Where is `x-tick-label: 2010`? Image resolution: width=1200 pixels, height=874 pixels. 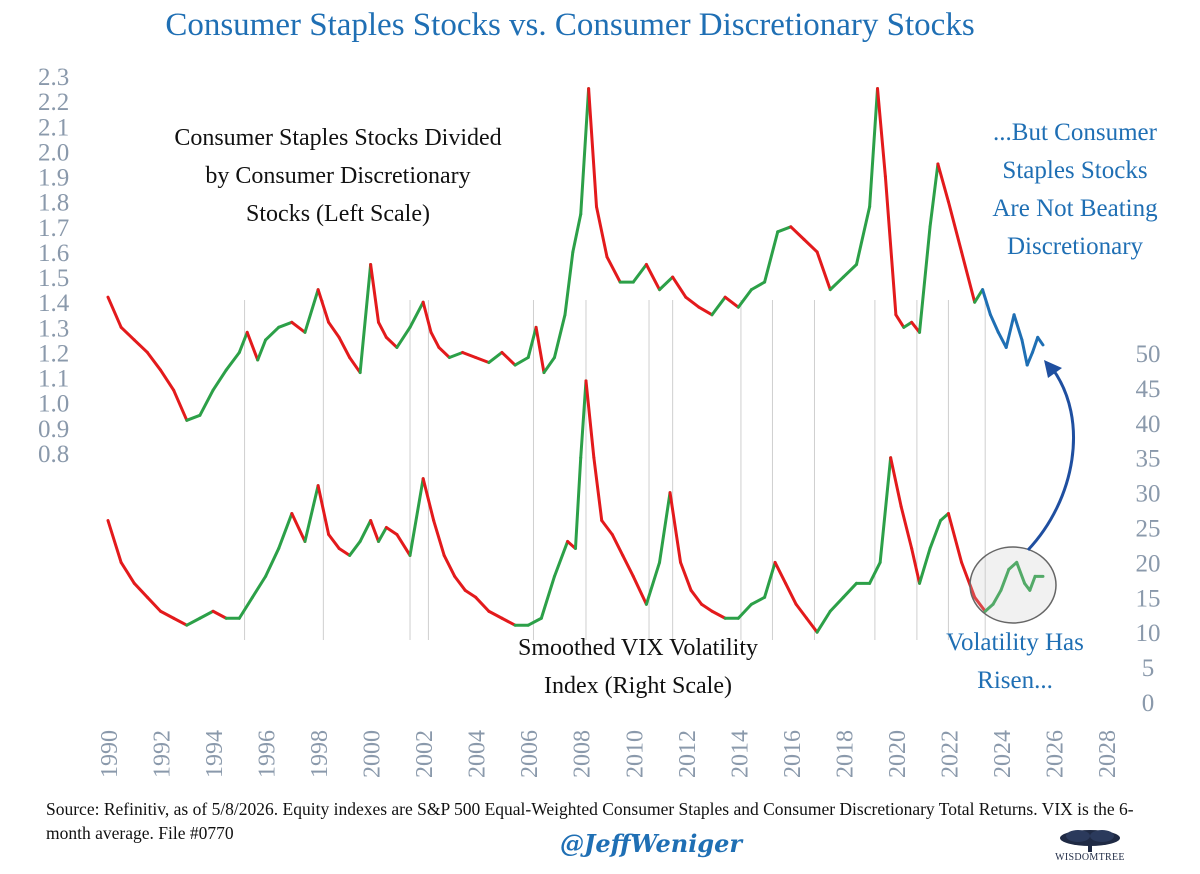 x-tick-label: 2010 is located at coordinates (635, 754).